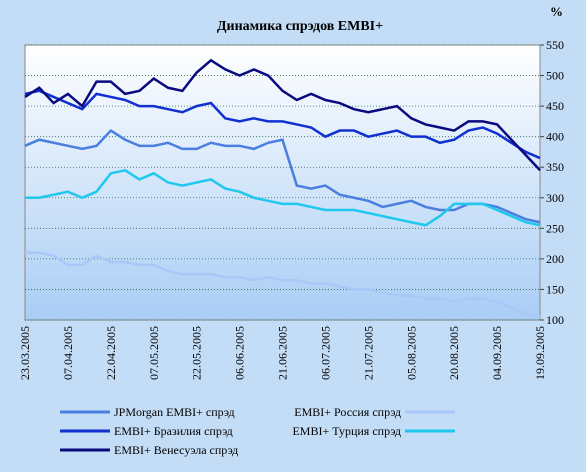 This screenshot has width=586, height=472. I want to click on y-tick-label: 400, so click(555, 137).